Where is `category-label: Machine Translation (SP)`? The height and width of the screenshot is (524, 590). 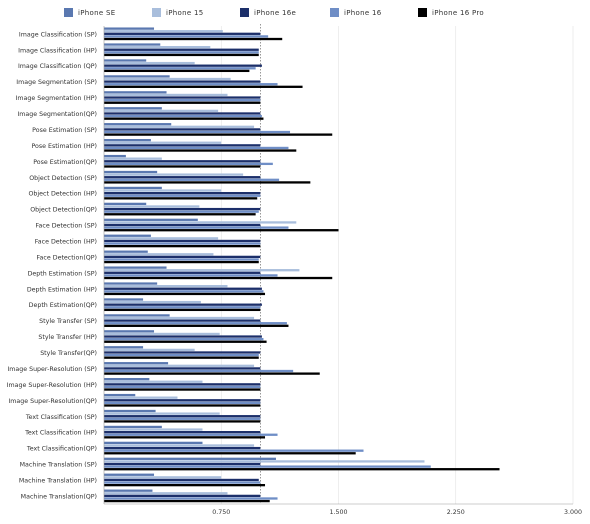
category-label: Machine Translation (SP) is located at coordinates (58, 465).